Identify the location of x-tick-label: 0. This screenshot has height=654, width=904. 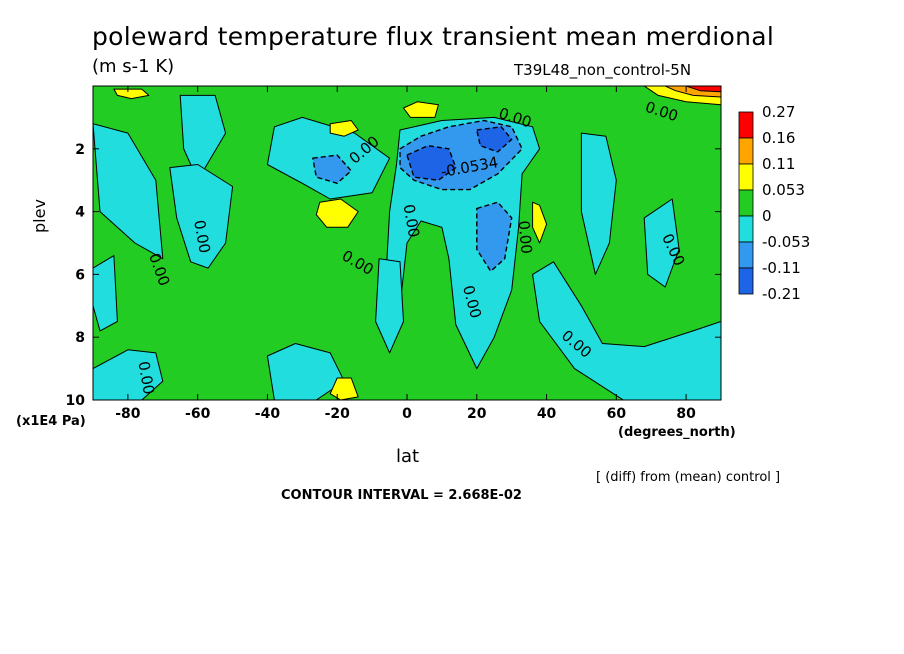
(407, 414).